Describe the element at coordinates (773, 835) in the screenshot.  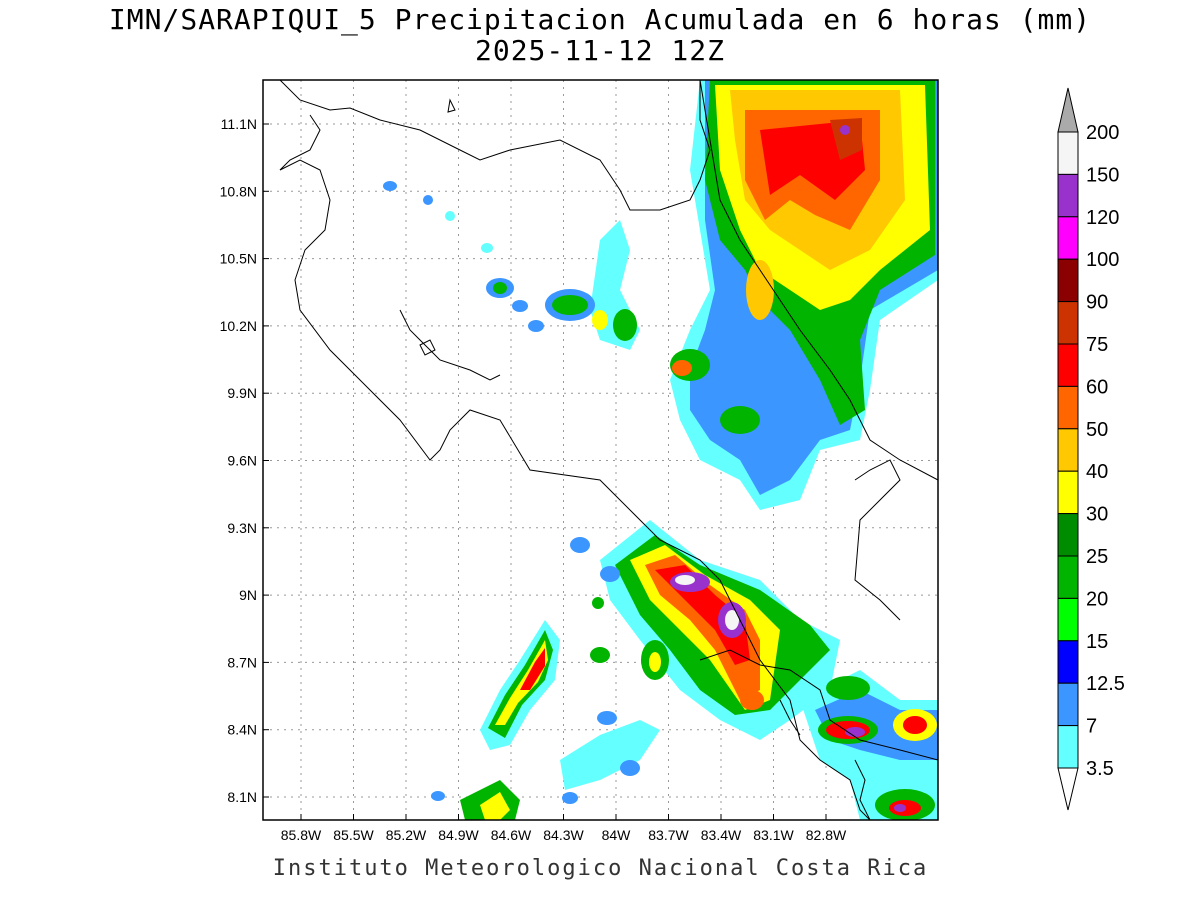
I see `lon-tick-label: 83.1W` at that location.